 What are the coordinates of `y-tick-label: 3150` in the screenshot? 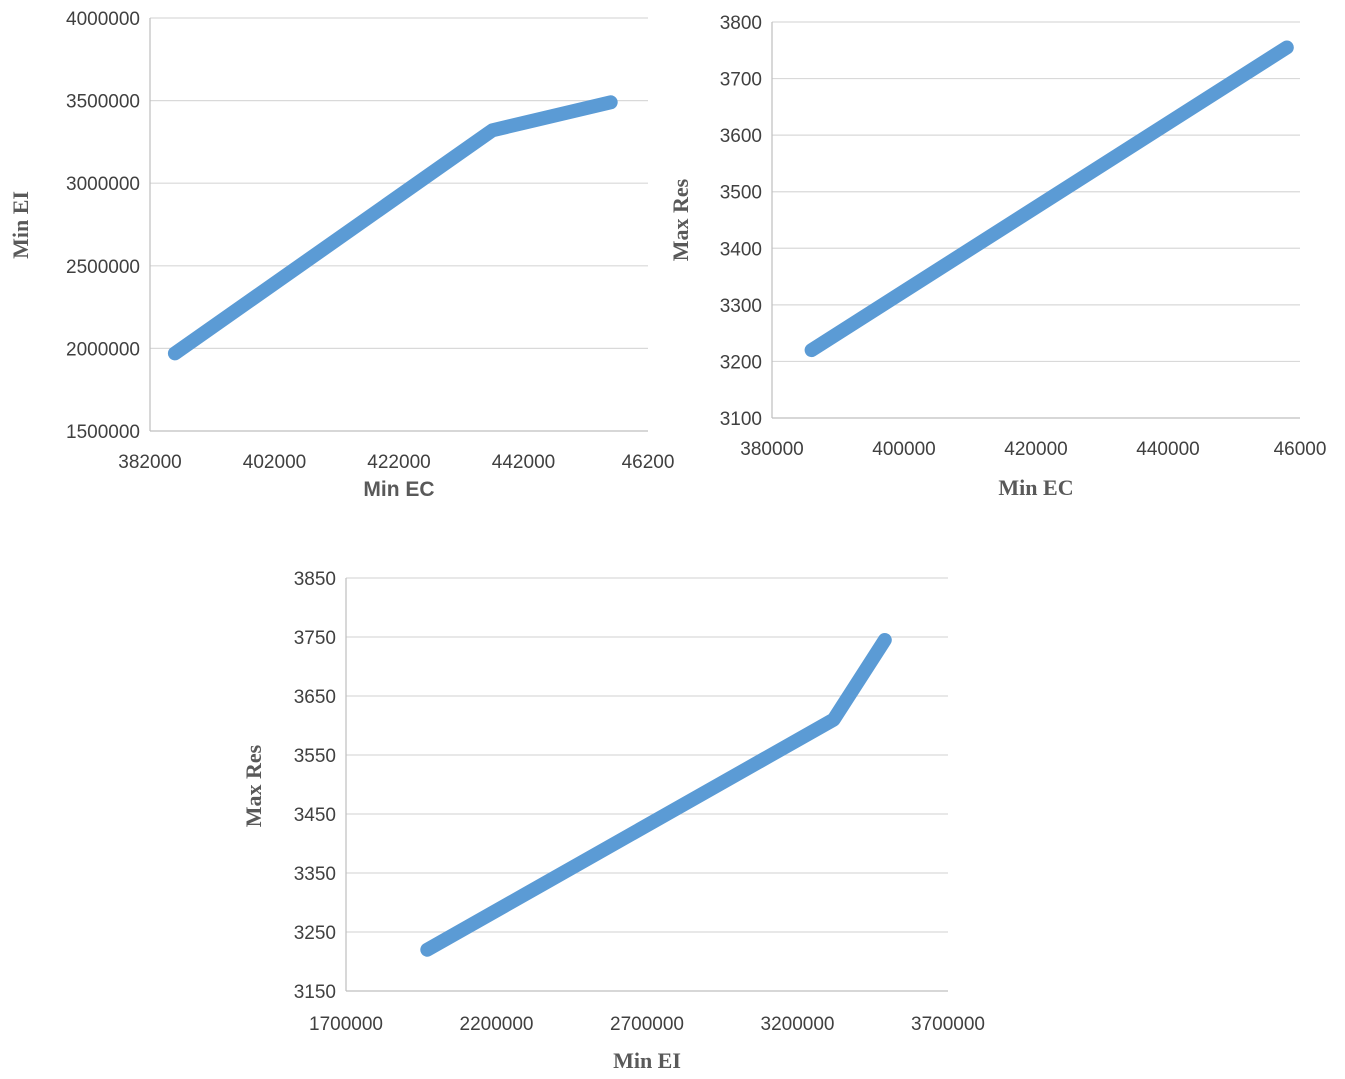 It's located at (315, 992).